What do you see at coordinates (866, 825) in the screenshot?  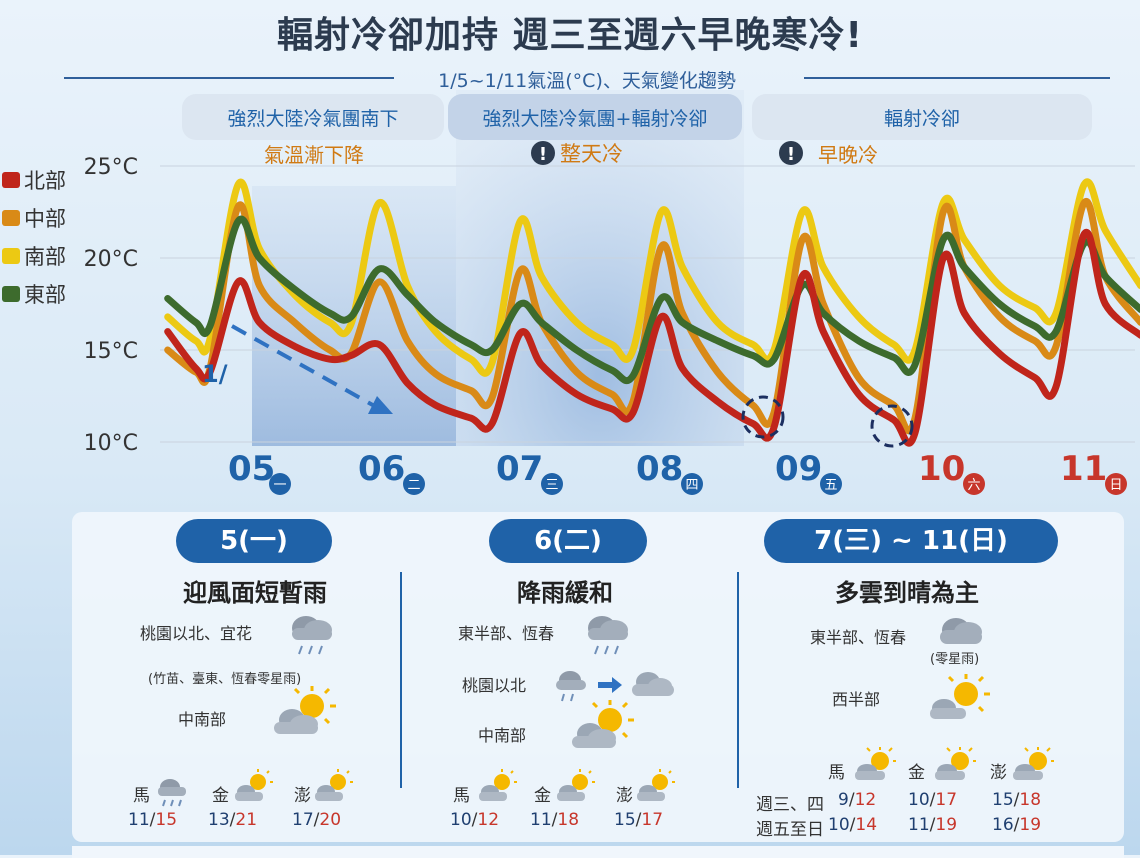 I see `temp-high: 14` at bounding box center [866, 825].